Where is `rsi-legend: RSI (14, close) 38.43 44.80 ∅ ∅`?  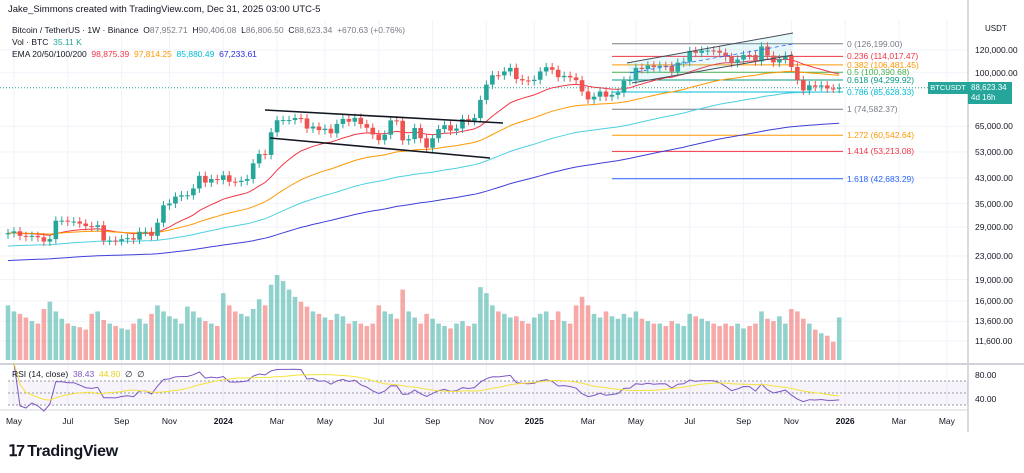 rsi-legend: RSI (14, close) 38.43 44.80 ∅ ∅ is located at coordinates (78, 374).